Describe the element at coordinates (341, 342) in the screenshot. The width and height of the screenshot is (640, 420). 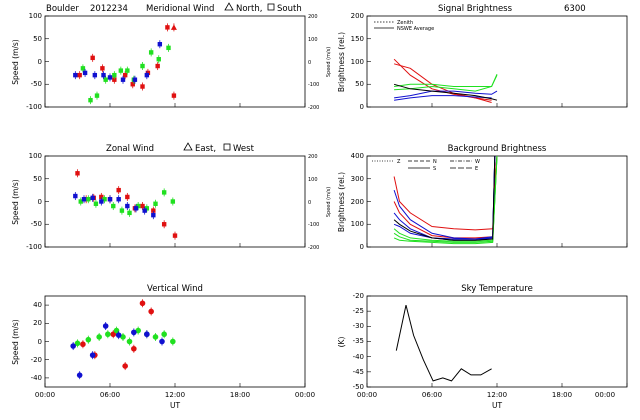
I see `skytemp-ylabel: (K)` at that location.